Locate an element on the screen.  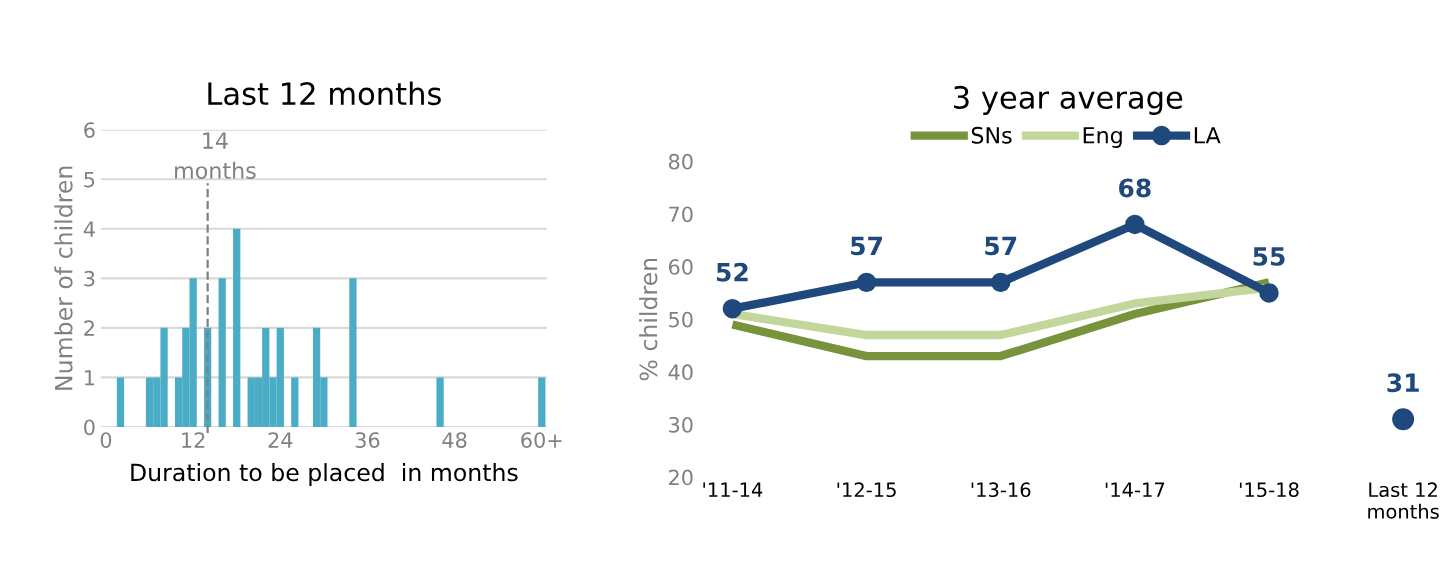
x-tick-label: '11-14 is located at coordinates (733, 489).